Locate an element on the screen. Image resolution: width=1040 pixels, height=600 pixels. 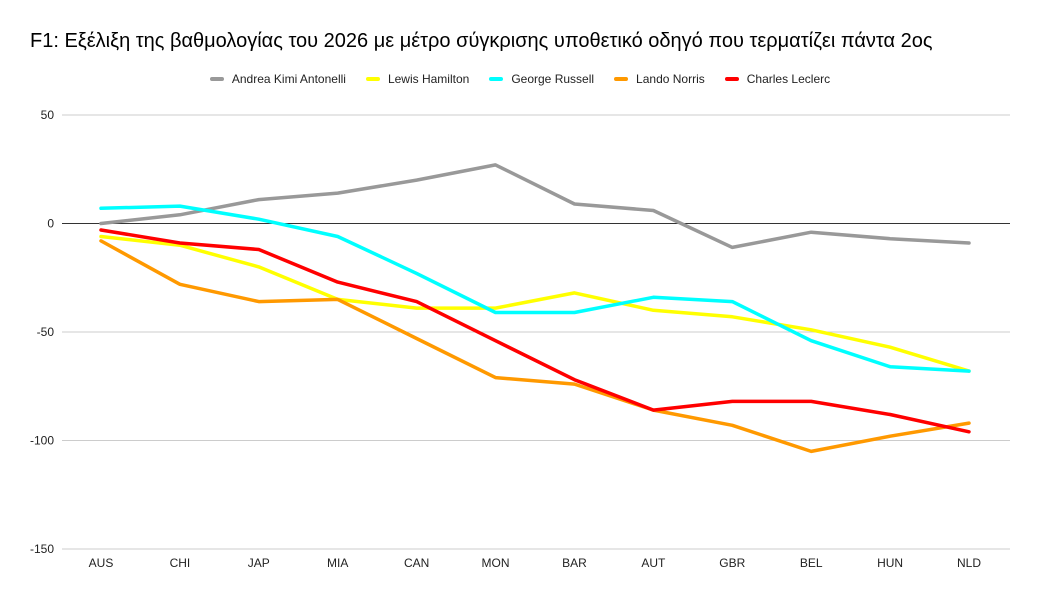
x-tick-label: MIA is located at coordinates (337, 563).